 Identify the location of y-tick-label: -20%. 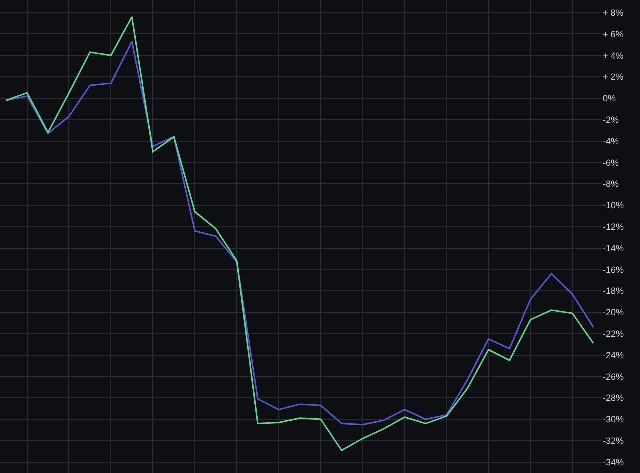
(613, 313).